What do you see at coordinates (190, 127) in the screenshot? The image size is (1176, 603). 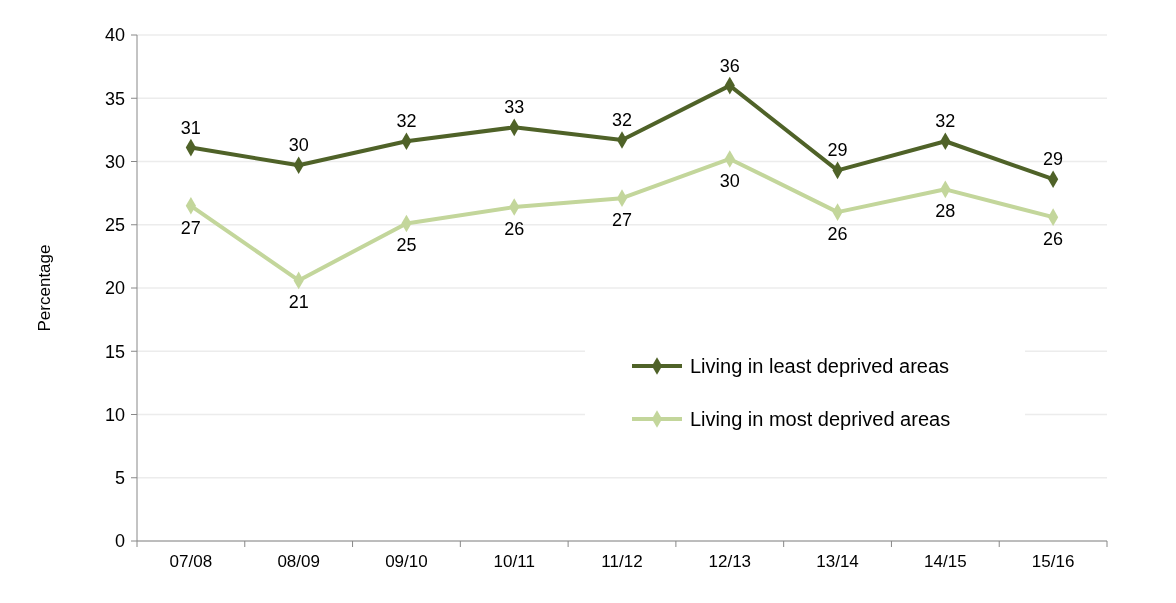 I see `data-label: 31` at bounding box center [190, 127].